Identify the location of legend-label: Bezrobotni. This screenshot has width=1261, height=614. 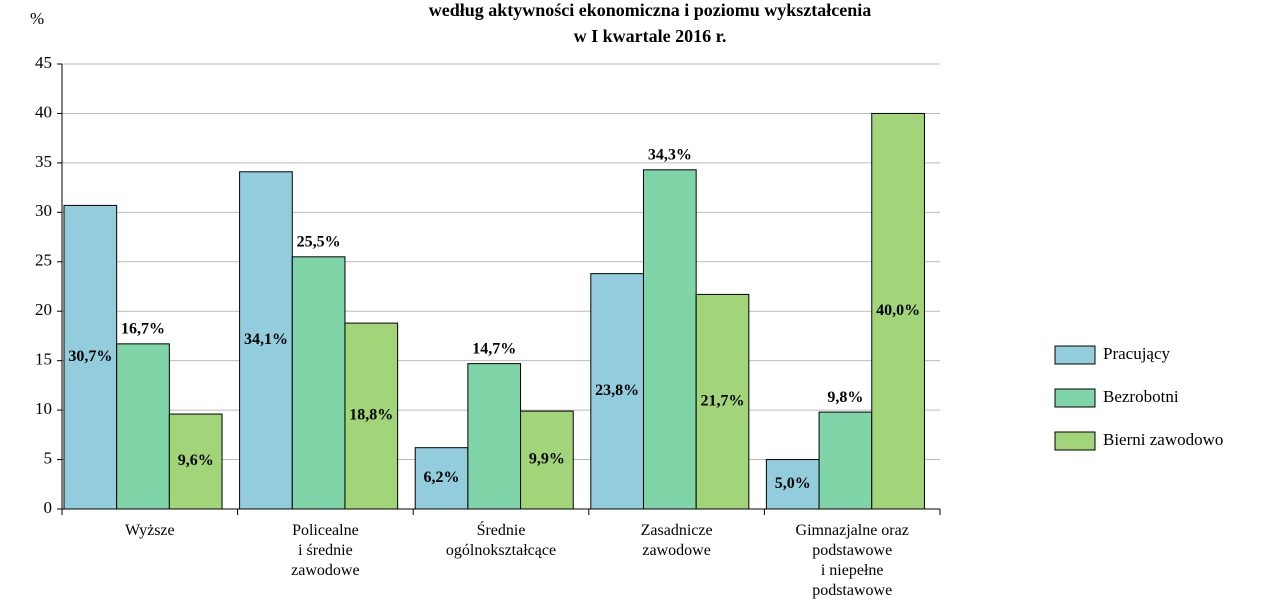
(1141, 396).